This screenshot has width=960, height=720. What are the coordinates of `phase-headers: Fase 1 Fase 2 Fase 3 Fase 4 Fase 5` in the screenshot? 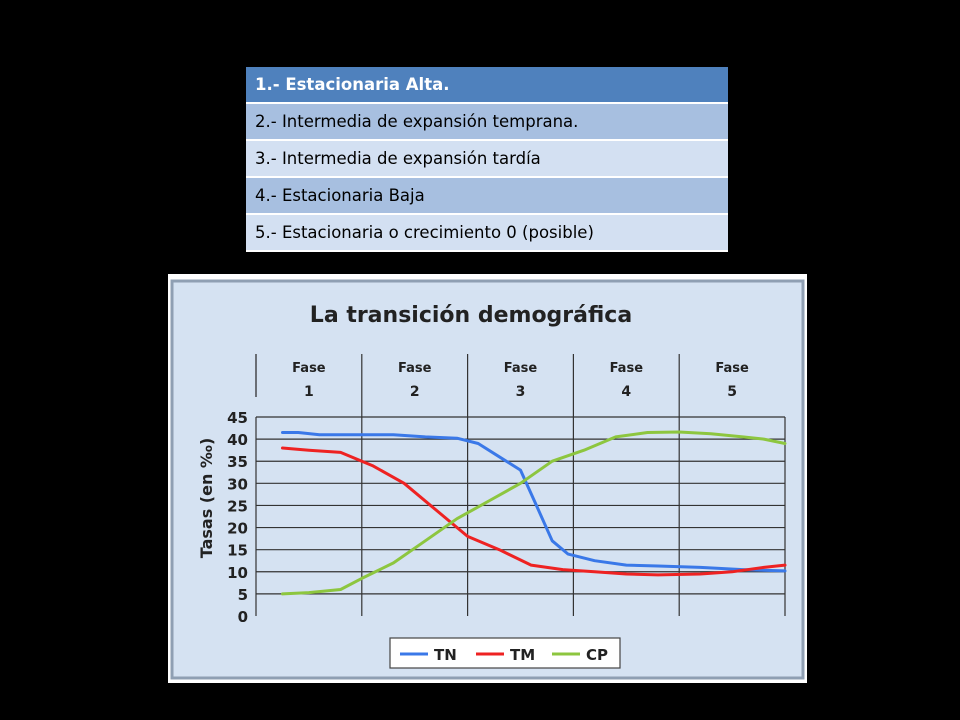 It's located at (520, 380).